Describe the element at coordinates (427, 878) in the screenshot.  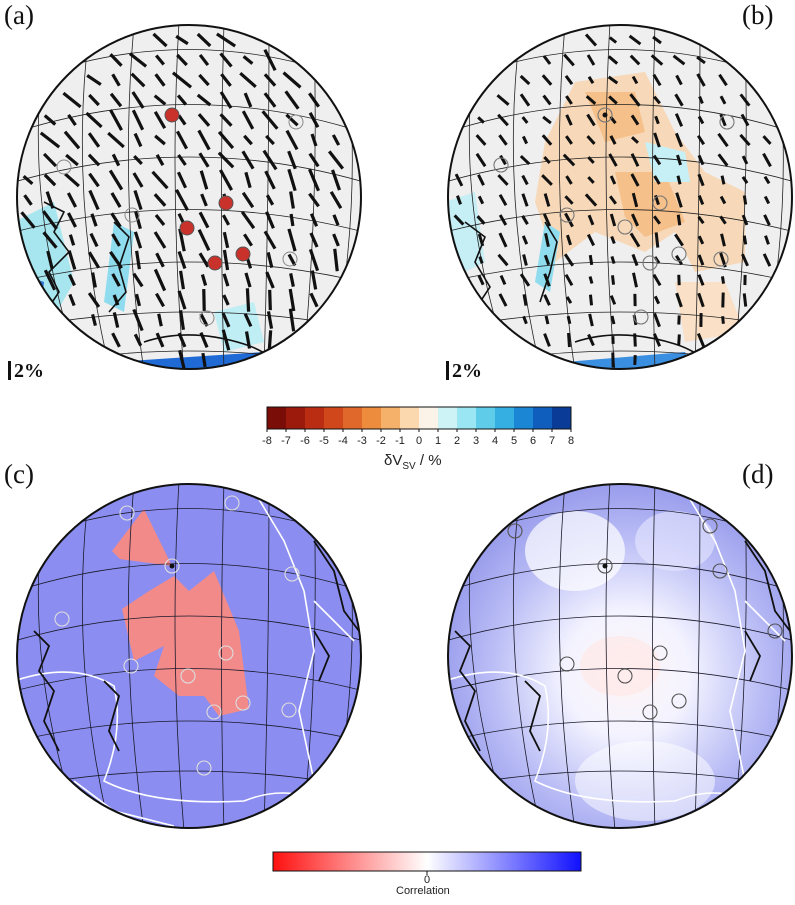
I see `correlation-tick-zero: 0` at that location.